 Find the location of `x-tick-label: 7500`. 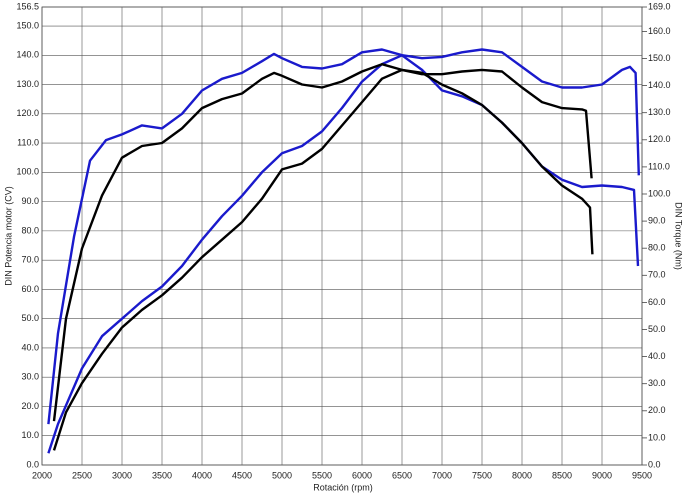

x-tick-label: 7500 is located at coordinates (482, 475).